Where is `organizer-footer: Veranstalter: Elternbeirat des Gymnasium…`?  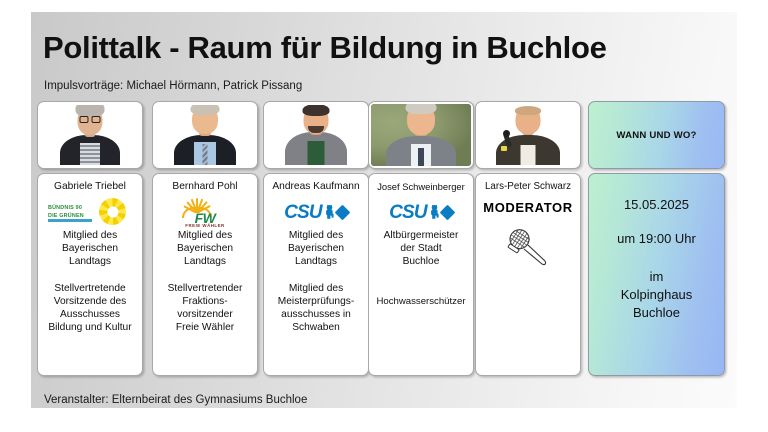
organizer-footer: Veranstalter: Elternbeirat des Gymnasium… is located at coordinates (176, 400).